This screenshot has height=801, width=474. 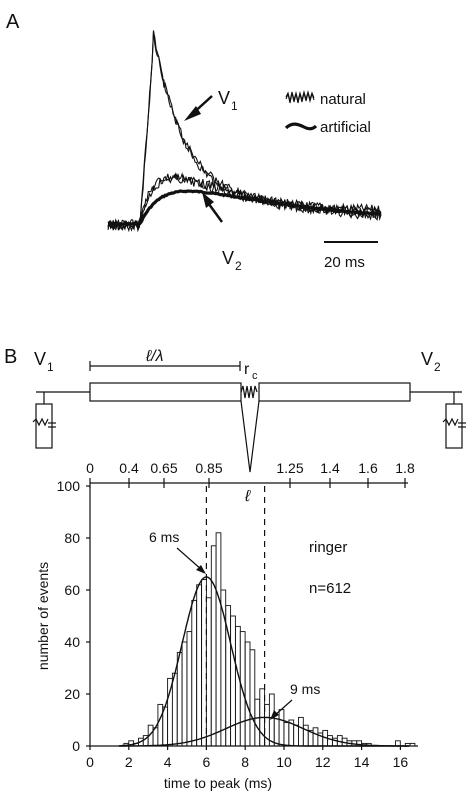 What do you see at coordinates (222, 232) in the screenshot?
I see `v2-annotation: V 2` at bounding box center [222, 232].